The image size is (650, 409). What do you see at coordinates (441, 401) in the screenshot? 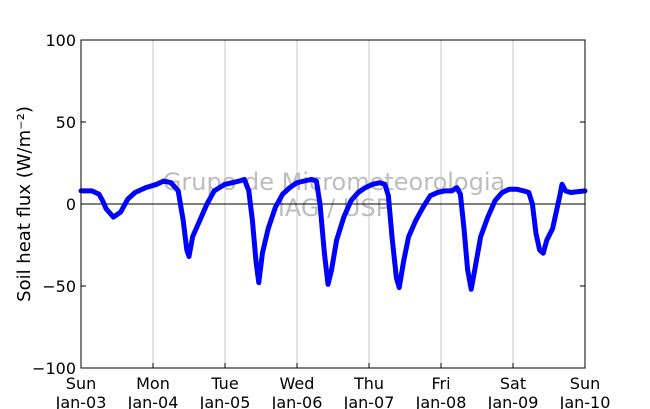
I see `x-tick-date: Jan-08` at bounding box center [441, 401].